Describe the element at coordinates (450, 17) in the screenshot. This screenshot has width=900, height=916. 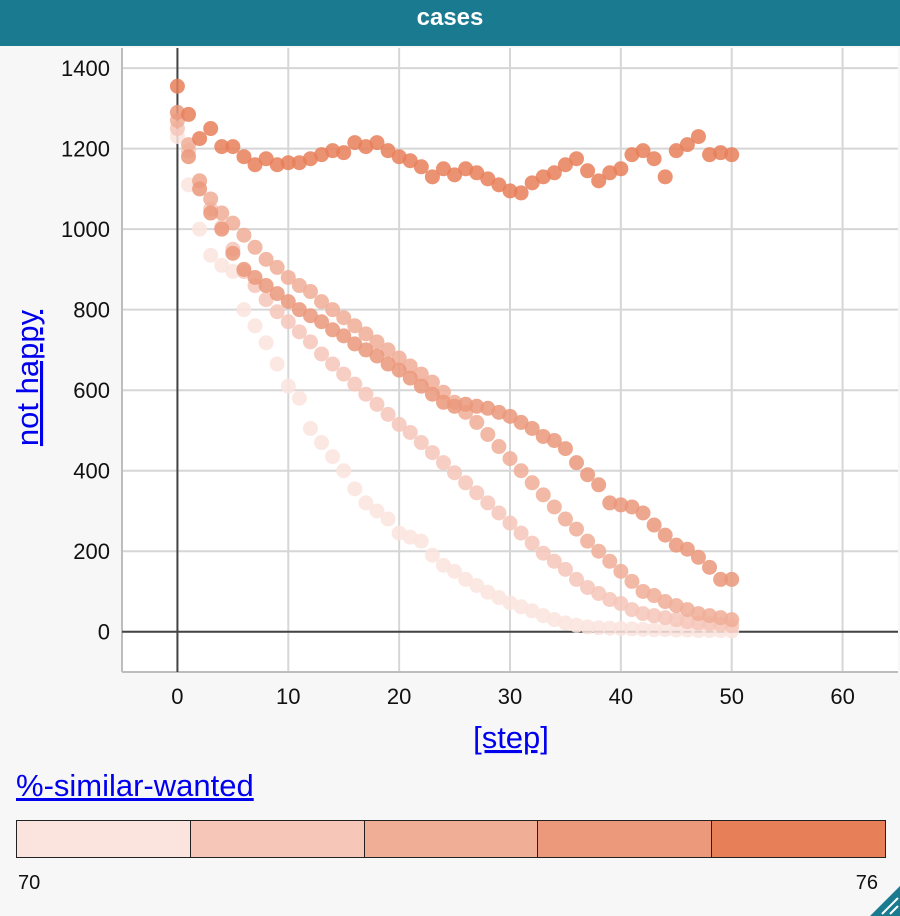
I see `chart-title: cases` at that location.